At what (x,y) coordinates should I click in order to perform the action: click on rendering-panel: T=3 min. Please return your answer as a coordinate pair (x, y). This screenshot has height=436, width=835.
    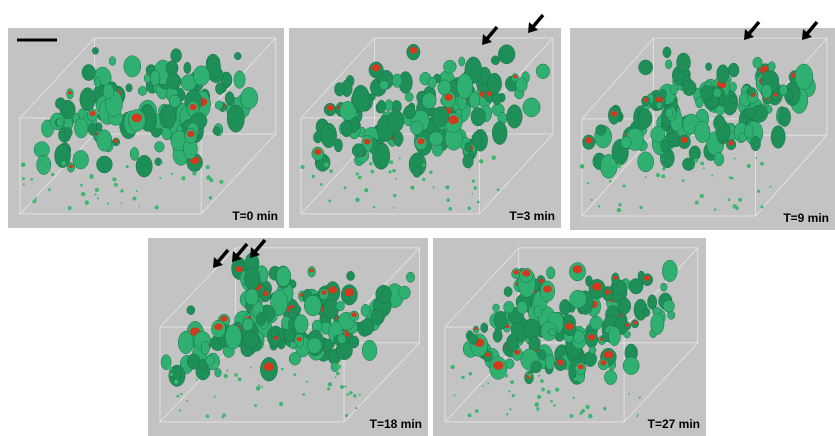
    Looking at the image, I should click on (425, 128).